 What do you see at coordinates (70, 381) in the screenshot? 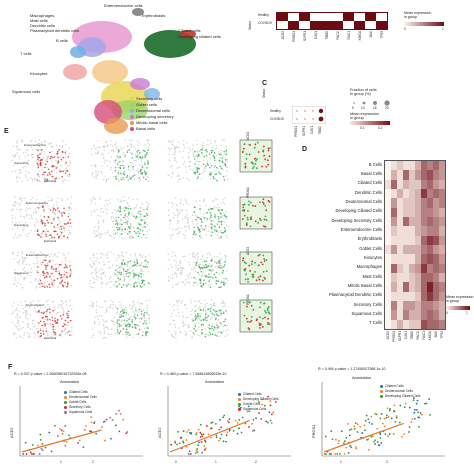
I see `f1-title: Annotation` at bounding box center [70, 381].